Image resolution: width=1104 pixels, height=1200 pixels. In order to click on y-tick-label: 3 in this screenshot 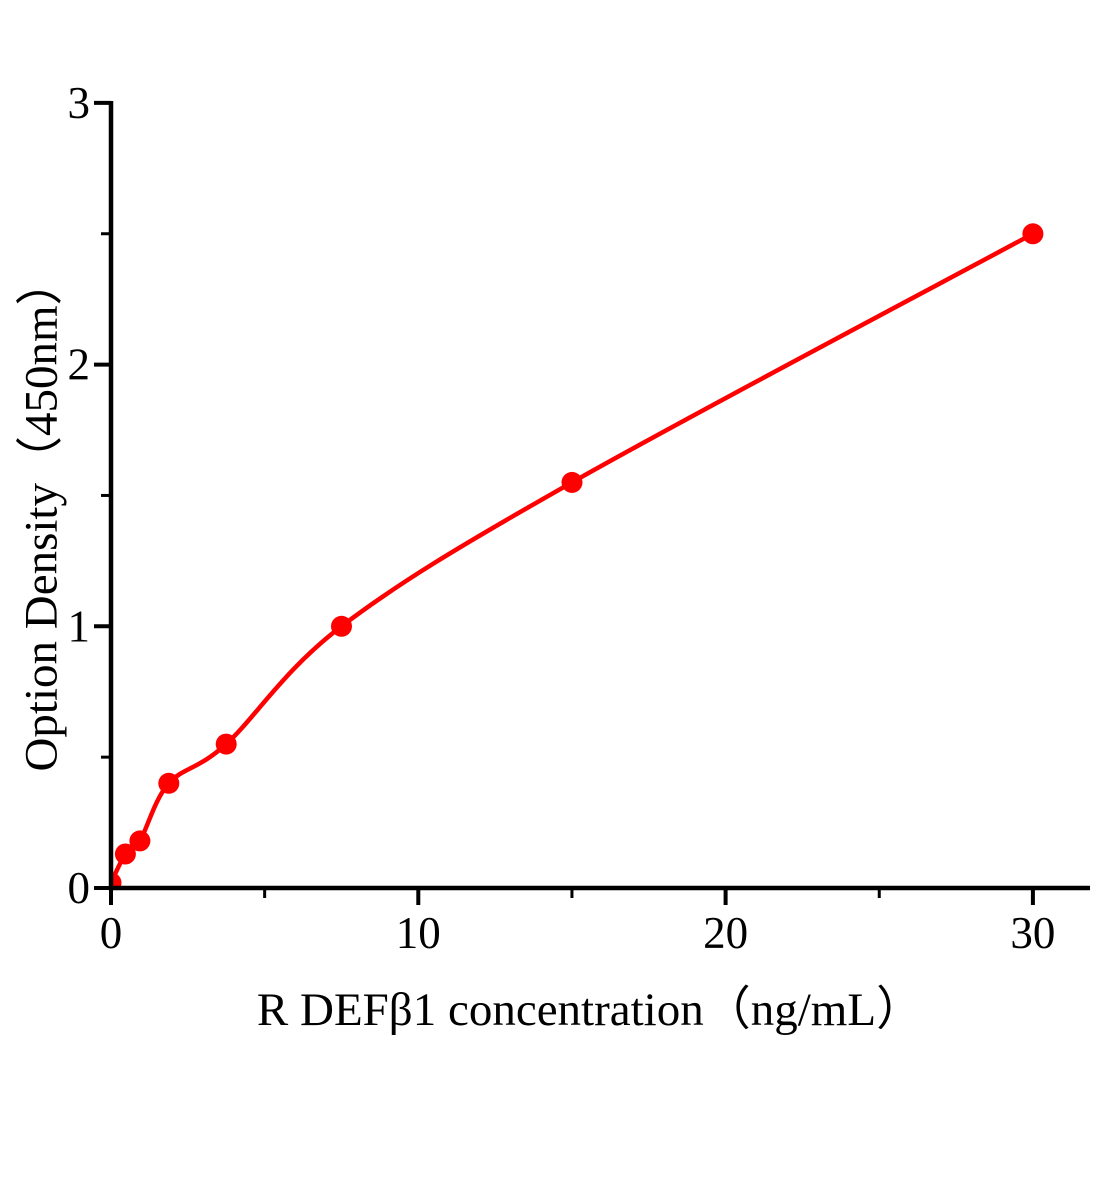, I will do `click(79, 103)`.